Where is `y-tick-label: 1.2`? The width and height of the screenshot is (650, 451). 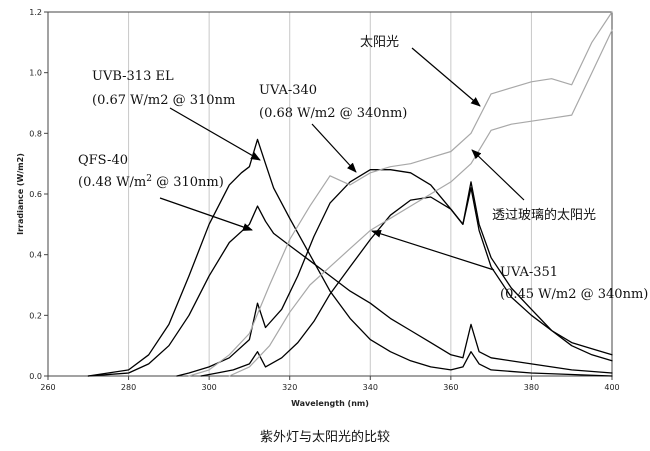 y-tick-label: 1.2 is located at coordinates (35, 12).